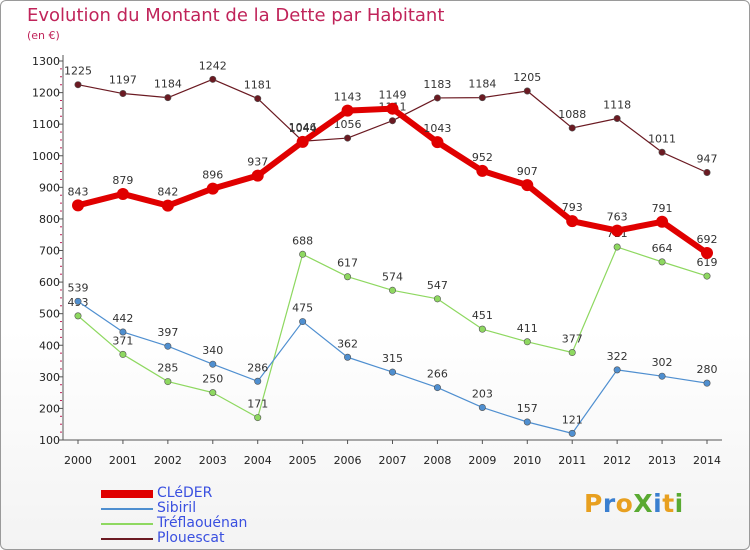  Describe the element at coordinates (392, 358) in the screenshot. I see `data-label: 315` at that location.